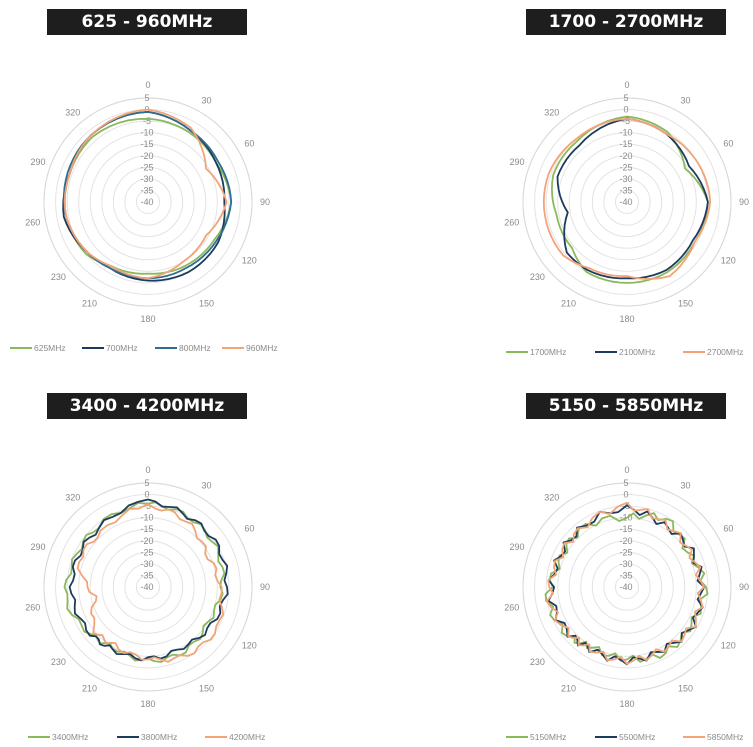 The height and width of the screenshot is (747, 753). I want to click on series-line-5850MHz, so click(626, 583).